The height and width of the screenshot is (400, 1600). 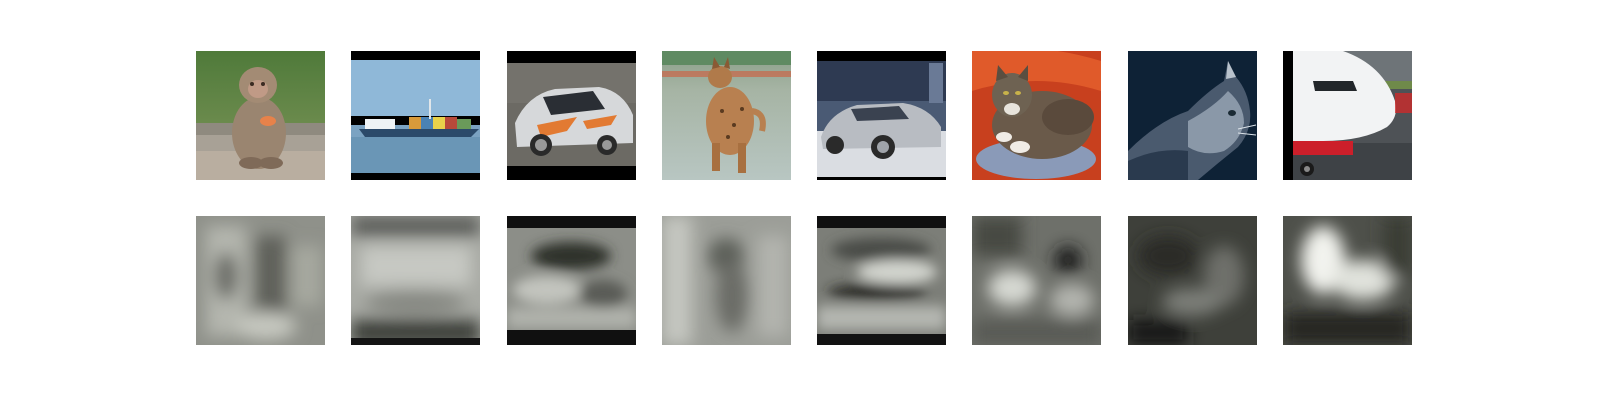 What do you see at coordinates (415, 115) in the screenshot?
I see `image-ship` at bounding box center [415, 115].